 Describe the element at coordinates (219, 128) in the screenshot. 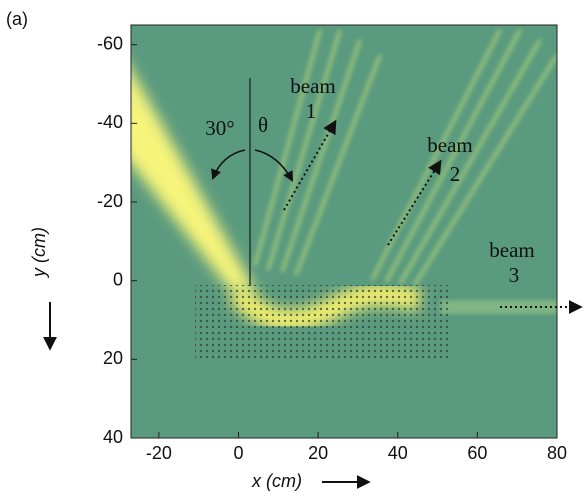

I see `annotation: 30°` at that location.